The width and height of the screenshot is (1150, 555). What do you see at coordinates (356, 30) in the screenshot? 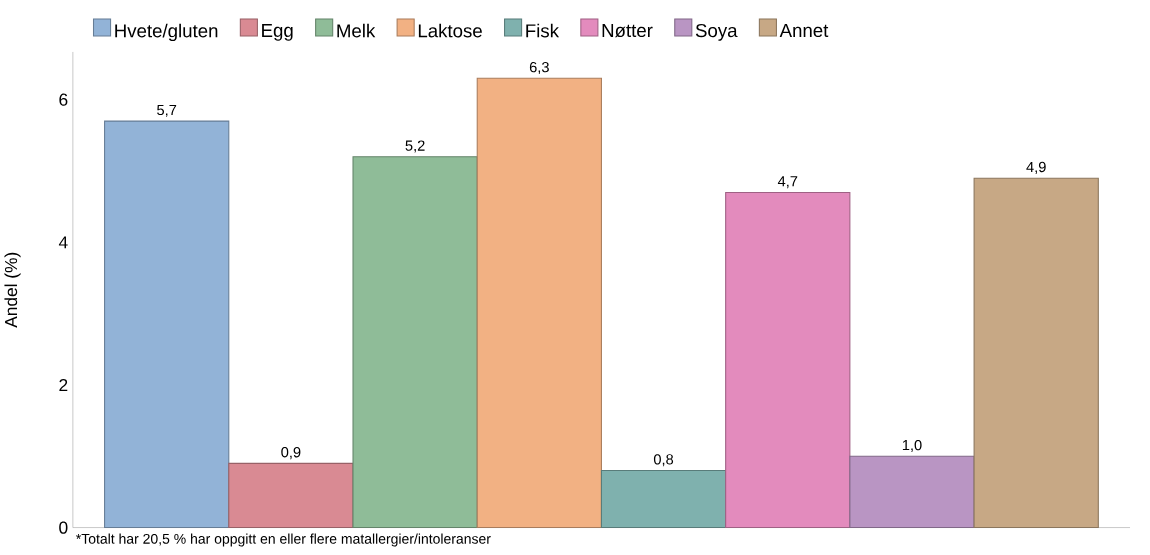
I see `legend-label: Melk` at bounding box center [356, 30].